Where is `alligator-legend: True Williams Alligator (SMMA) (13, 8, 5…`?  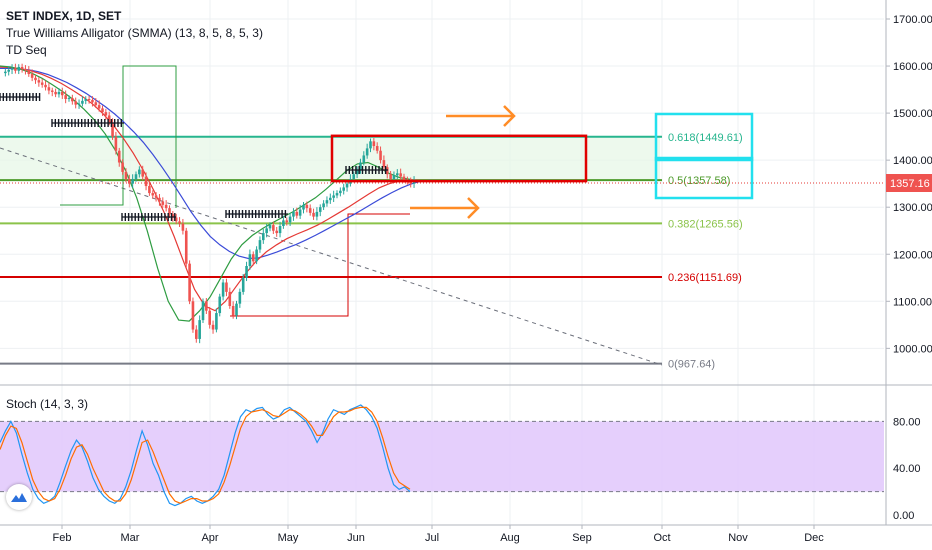 alligator-legend: True Williams Alligator (SMMA) (13, 8, 5… is located at coordinates (134, 33).